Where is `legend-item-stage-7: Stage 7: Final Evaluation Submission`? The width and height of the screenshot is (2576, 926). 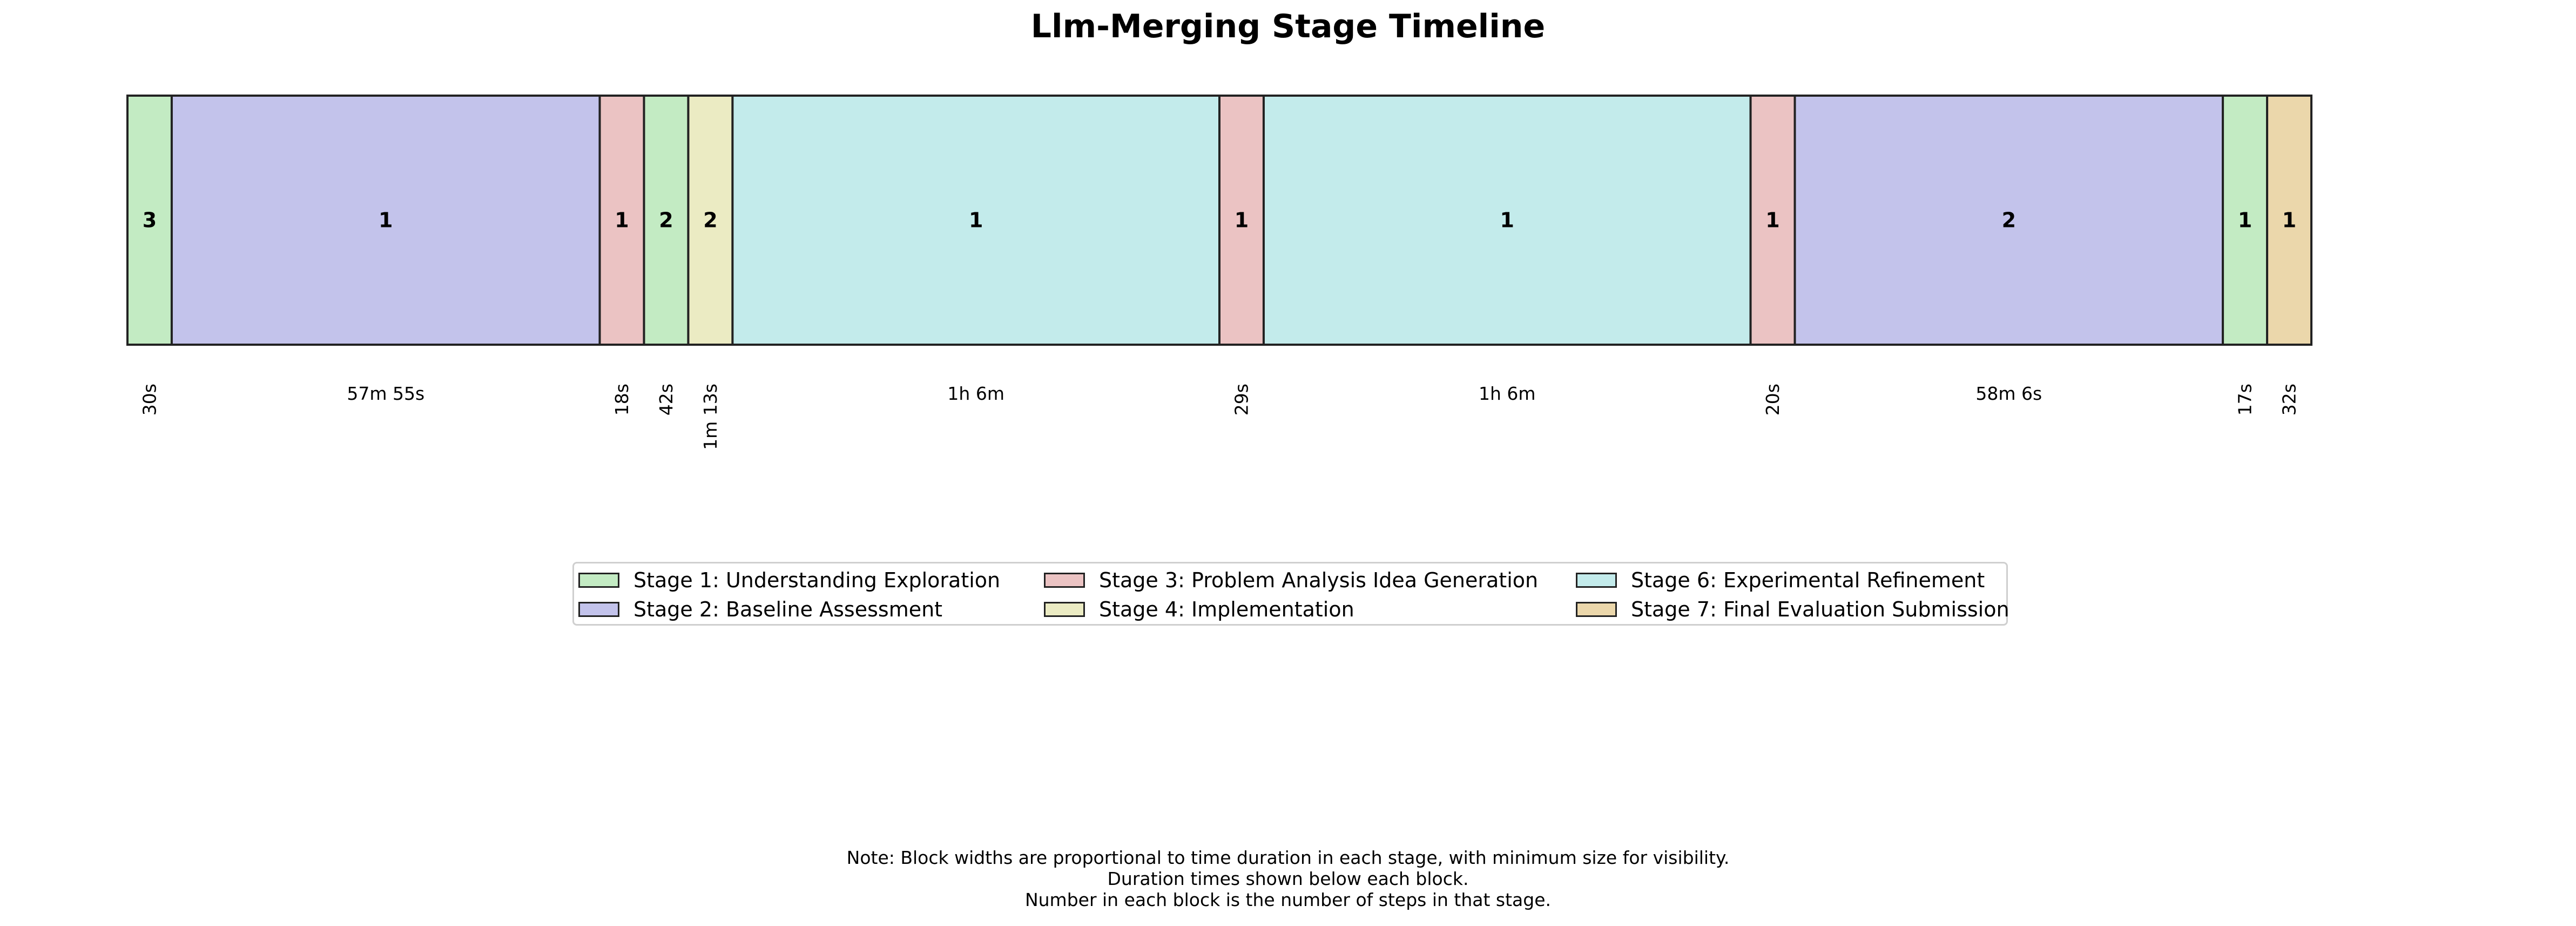
legend-item-stage-7: Stage 7: Final Evaluation Submission is located at coordinates (1792, 609).